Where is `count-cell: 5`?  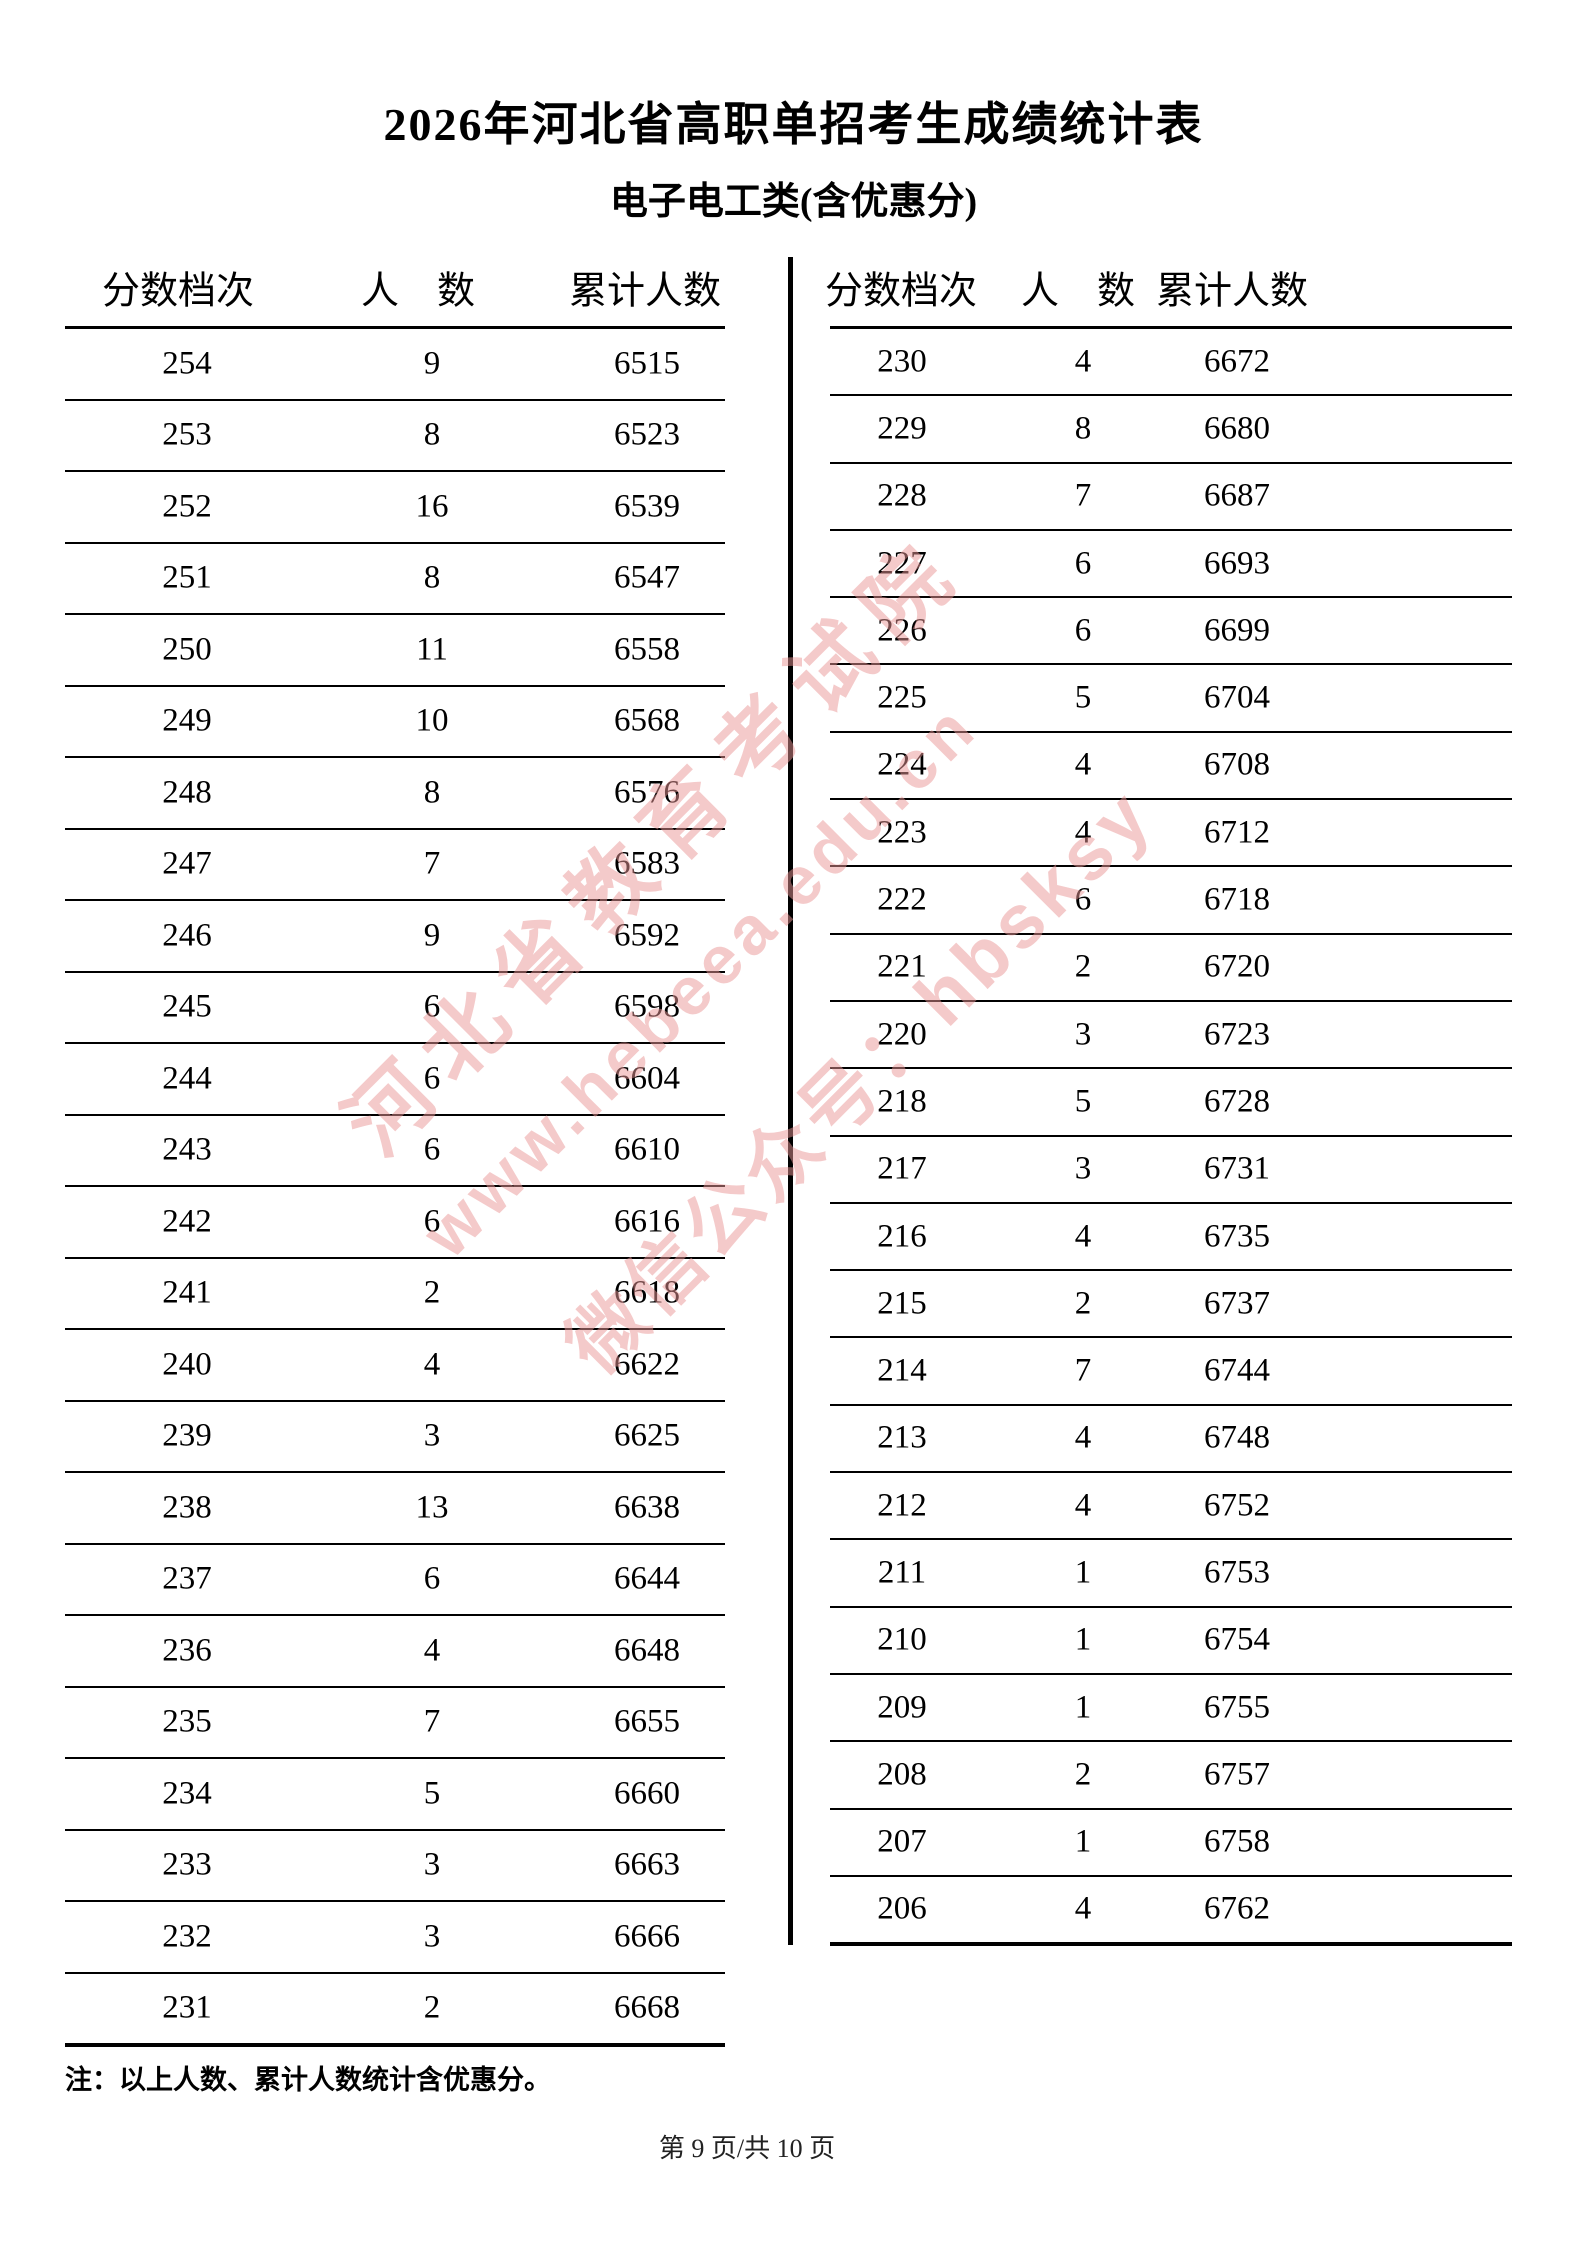 count-cell: 5 is located at coordinates (1083, 697).